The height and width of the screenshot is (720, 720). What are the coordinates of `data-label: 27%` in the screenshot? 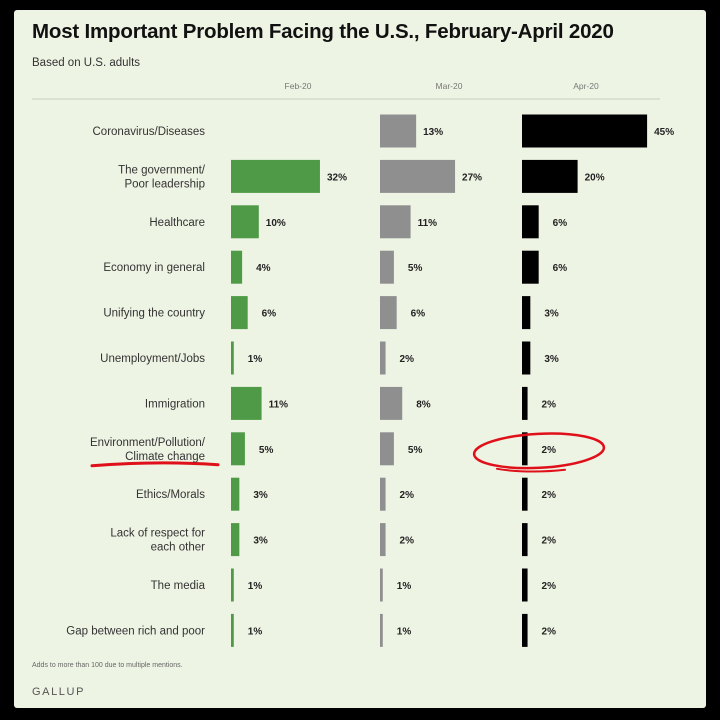 It's located at (472, 177).